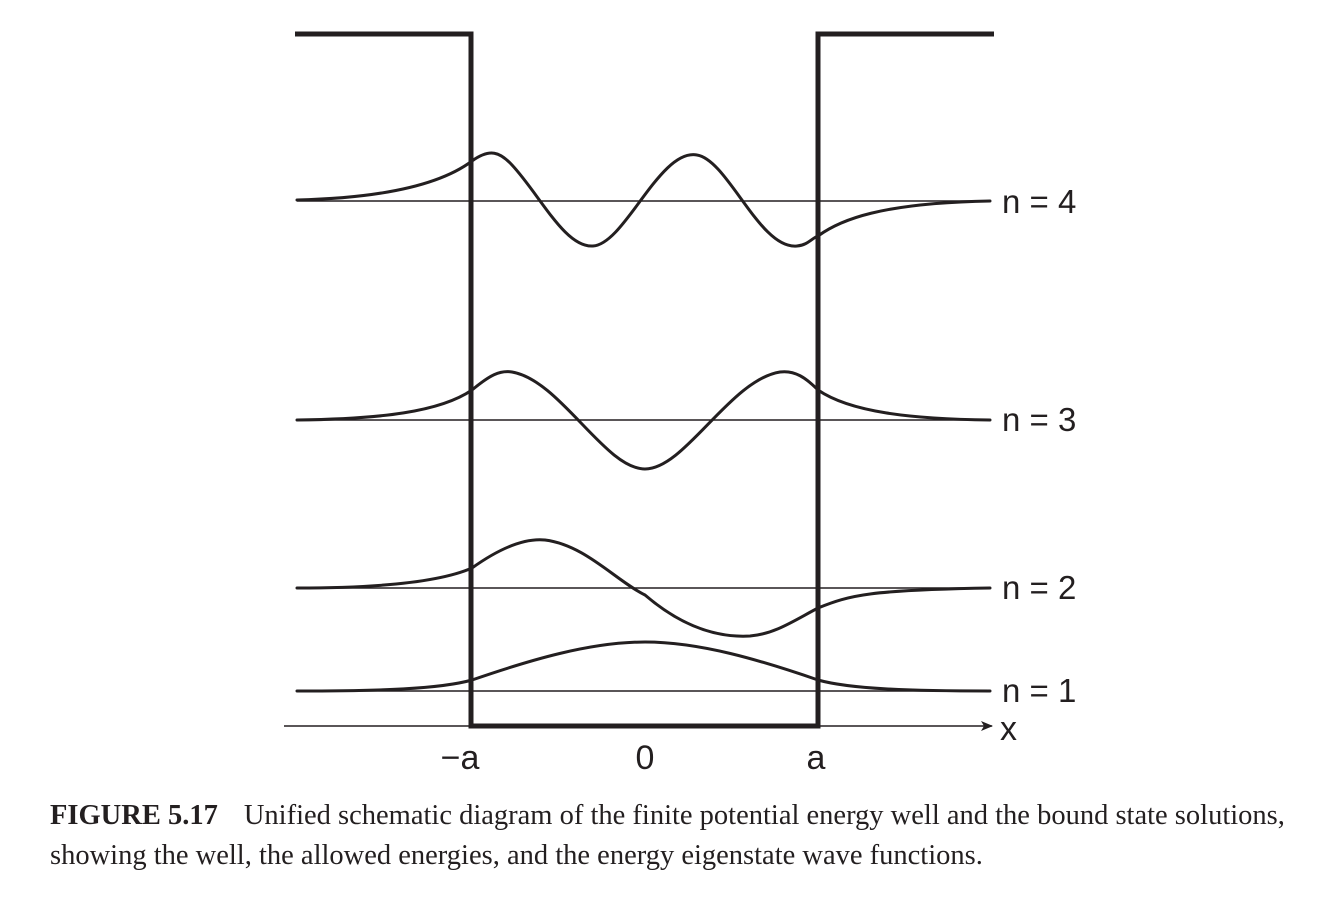 The image size is (1344, 910). Describe the element at coordinates (460, 758) in the screenshot. I see `tick-label-minus-a: −a` at that location.